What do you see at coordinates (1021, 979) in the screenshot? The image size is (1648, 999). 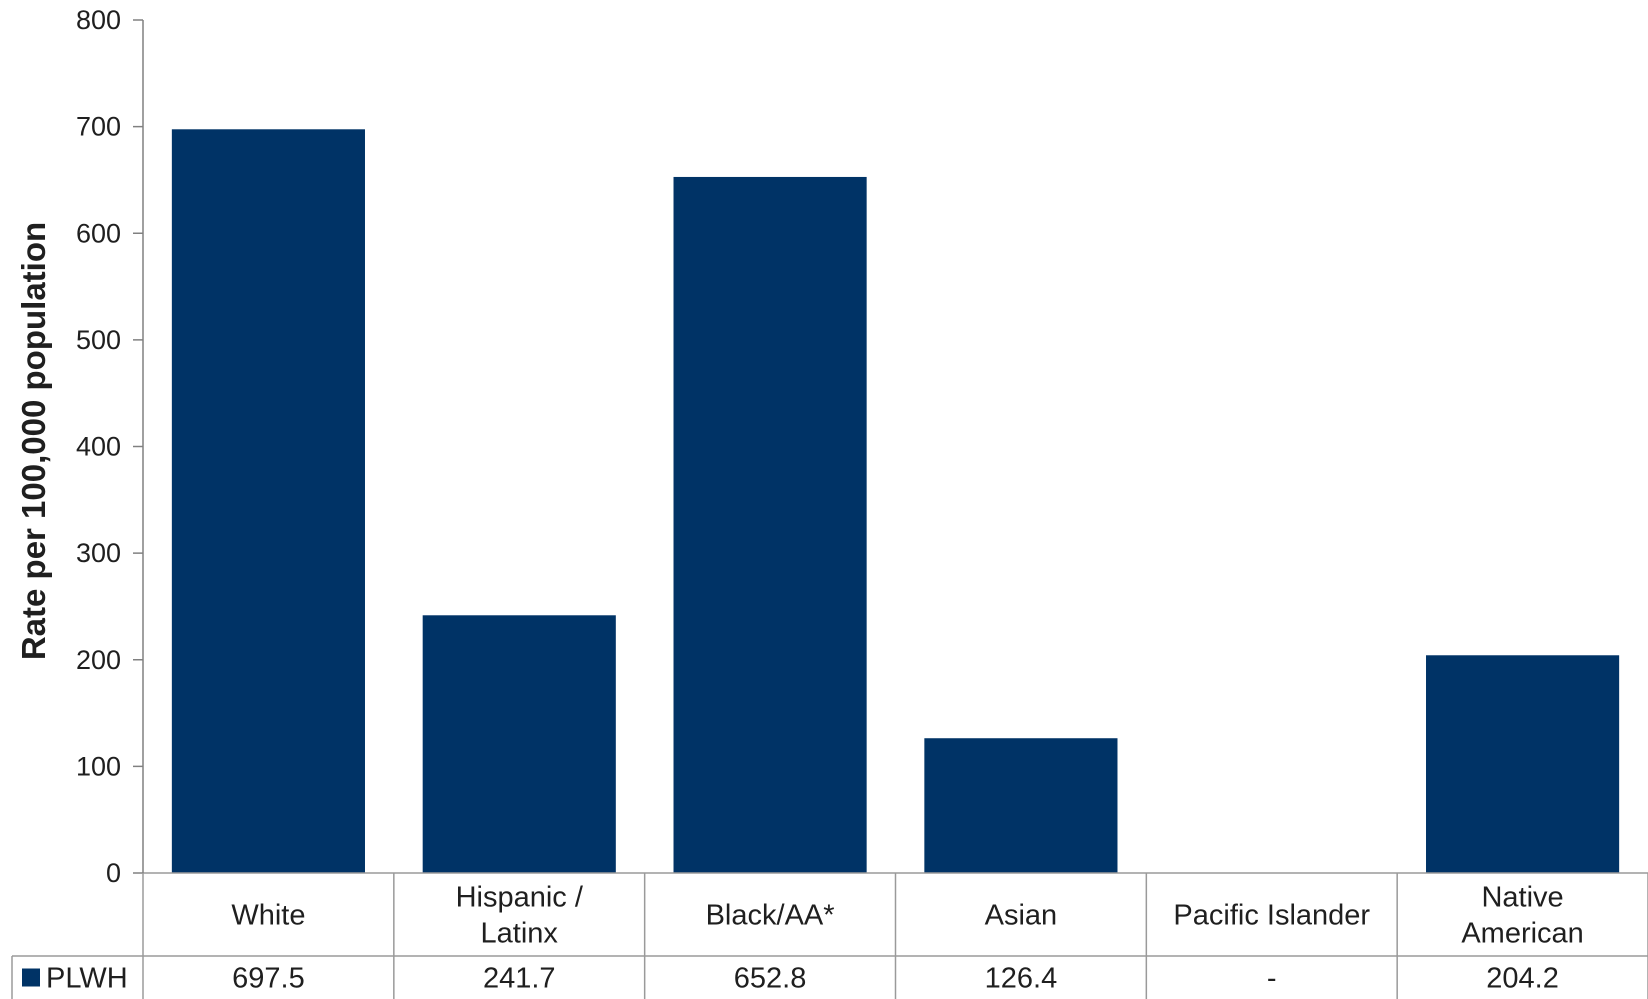 I see `data-label: 126.4` at bounding box center [1021, 979].